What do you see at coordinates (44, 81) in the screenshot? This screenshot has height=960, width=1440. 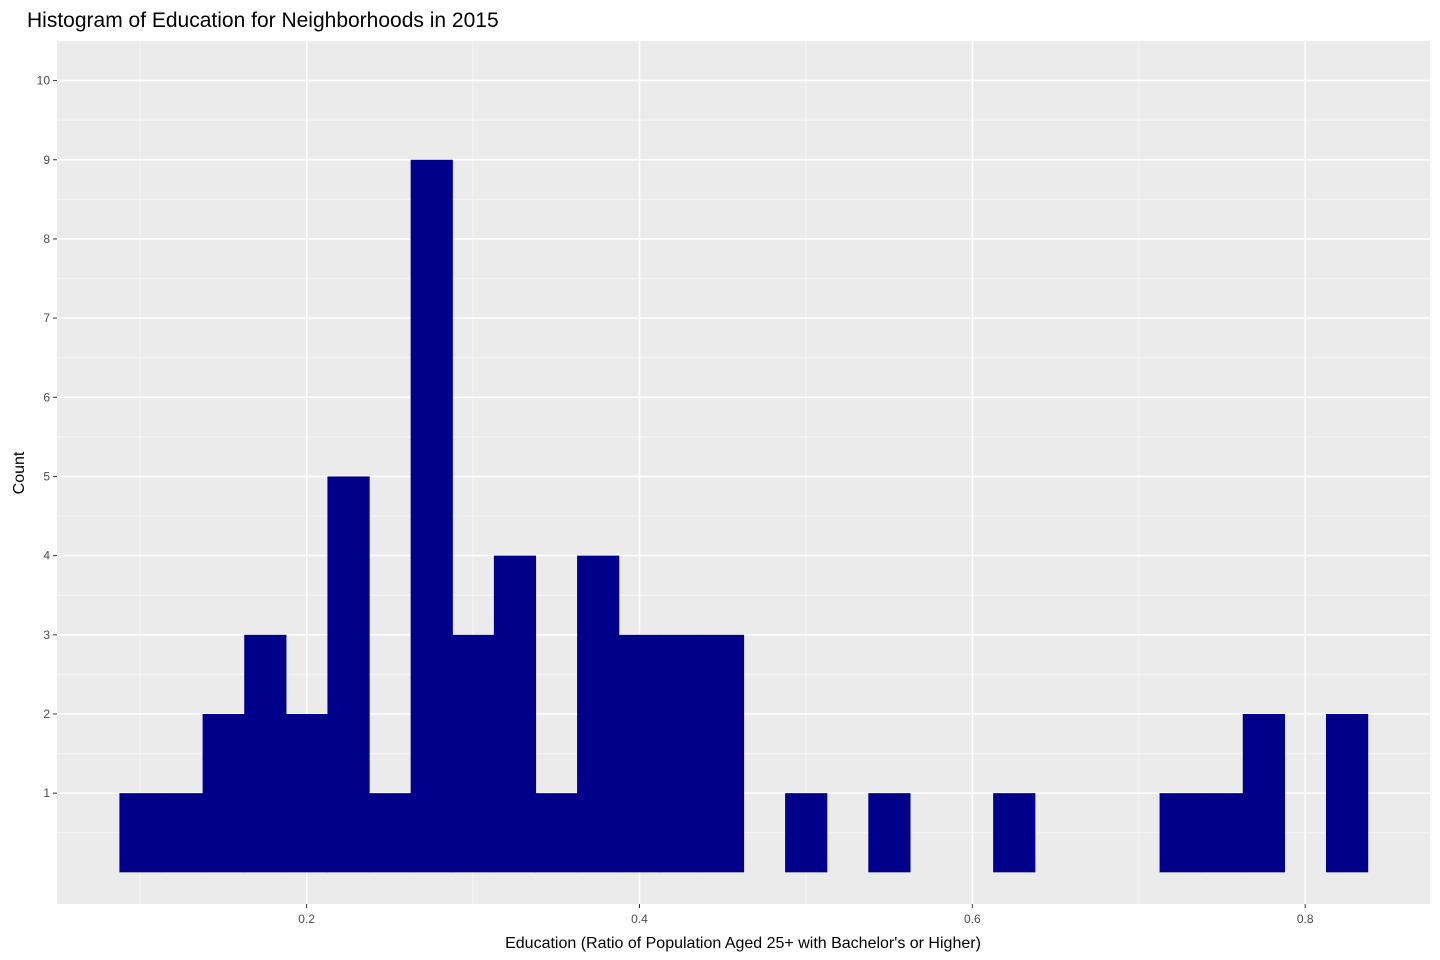 I see `y-tick-label: 10` at bounding box center [44, 81].